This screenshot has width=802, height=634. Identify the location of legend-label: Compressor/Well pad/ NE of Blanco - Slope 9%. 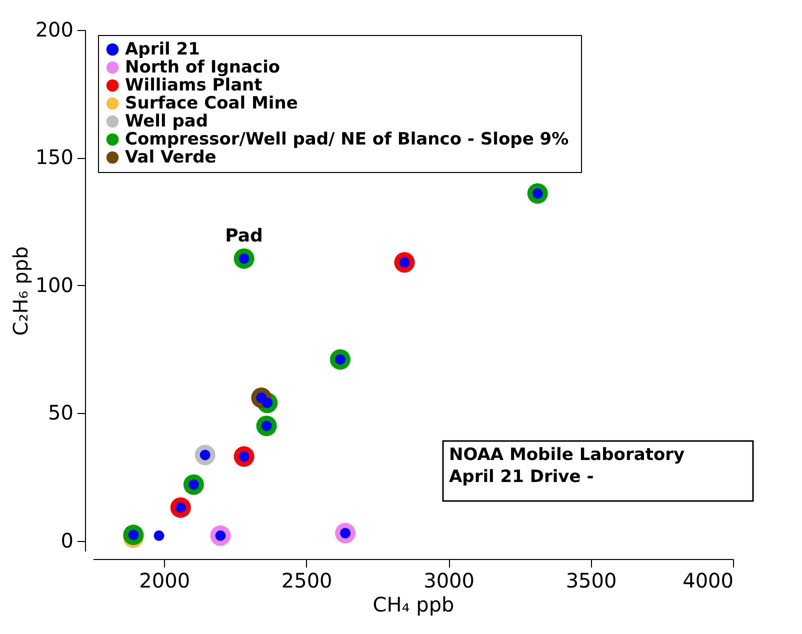
(347, 140).